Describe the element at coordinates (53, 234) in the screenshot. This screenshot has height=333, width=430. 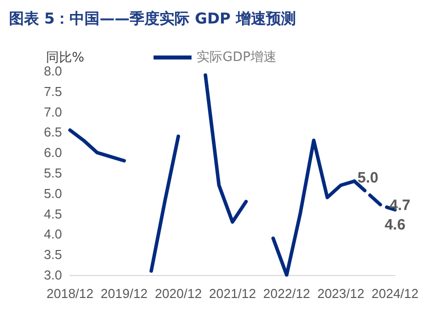
I see `y-tick-label: 4.0` at that location.